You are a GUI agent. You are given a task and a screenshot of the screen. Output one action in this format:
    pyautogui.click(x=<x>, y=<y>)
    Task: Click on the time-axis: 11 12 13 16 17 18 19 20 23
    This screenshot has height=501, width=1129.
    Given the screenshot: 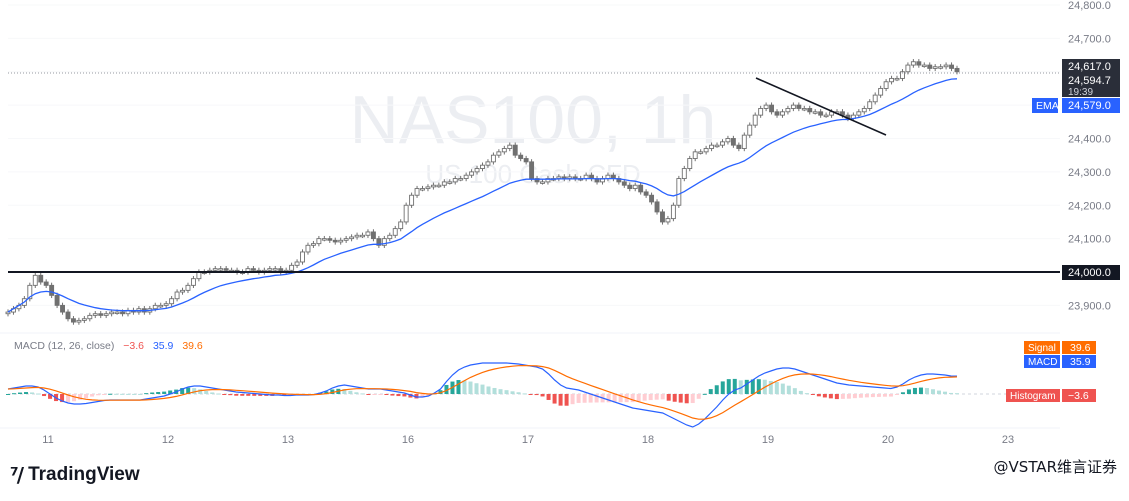 What is the action you would take?
    pyautogui.click(x=528, y=440)
    